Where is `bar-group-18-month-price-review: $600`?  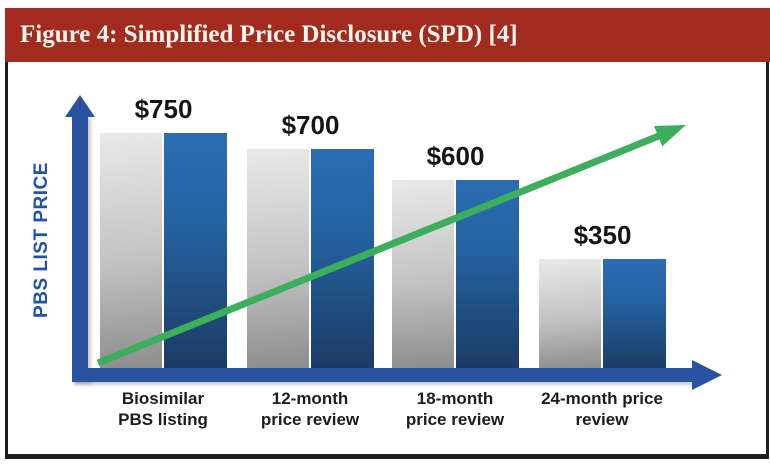 bar-group-18-month-price-review: $600 is located at coordinates (455, 255).